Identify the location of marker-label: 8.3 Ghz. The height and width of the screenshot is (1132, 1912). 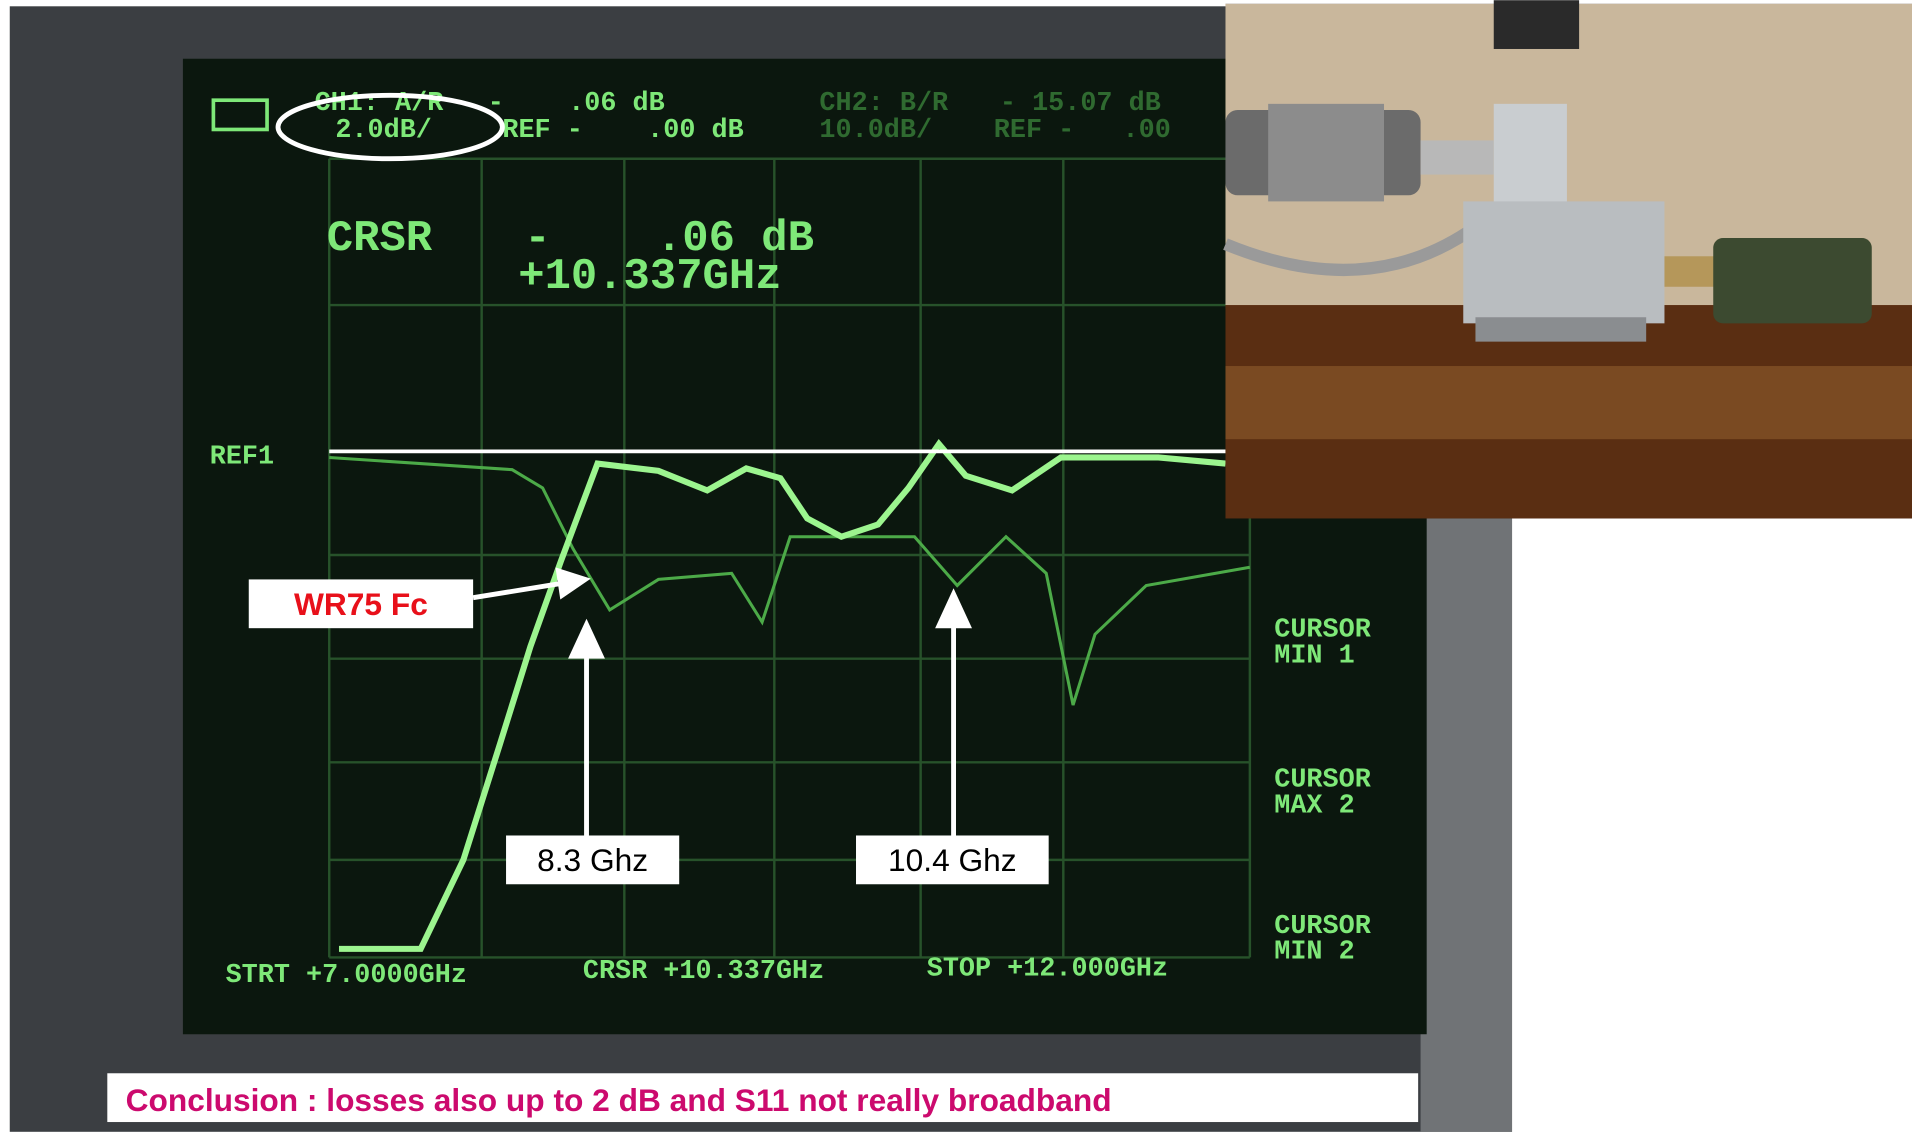
(592, 860).